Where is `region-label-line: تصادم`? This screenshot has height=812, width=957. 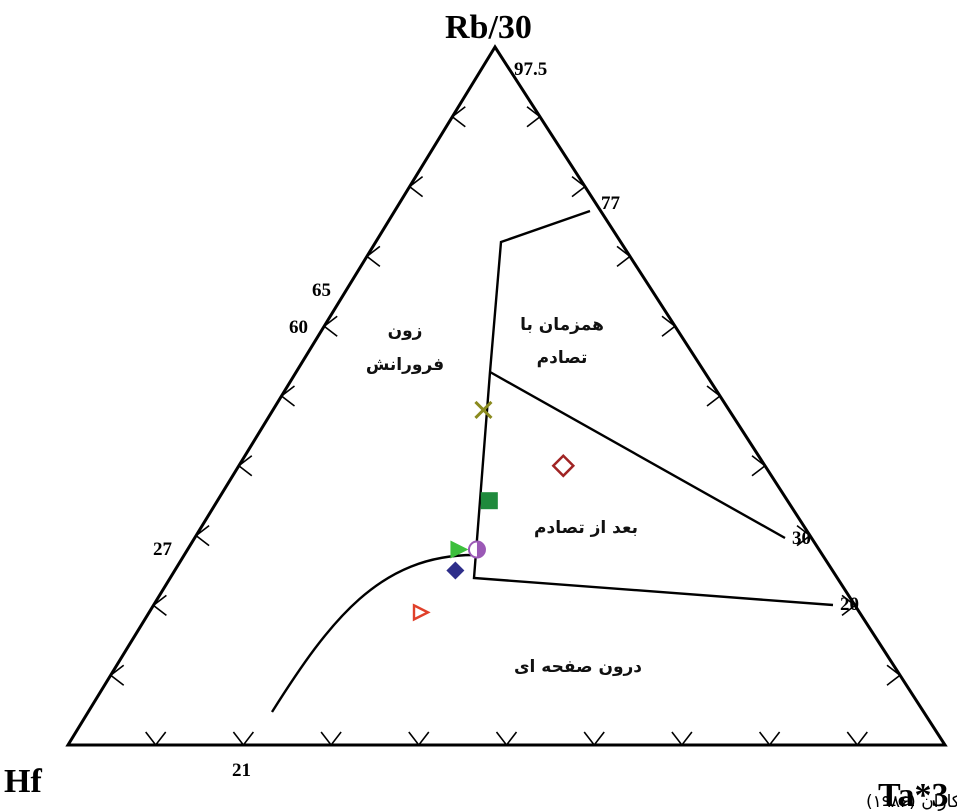
region-label-line: تصادم is located at coordinates (562, 358).